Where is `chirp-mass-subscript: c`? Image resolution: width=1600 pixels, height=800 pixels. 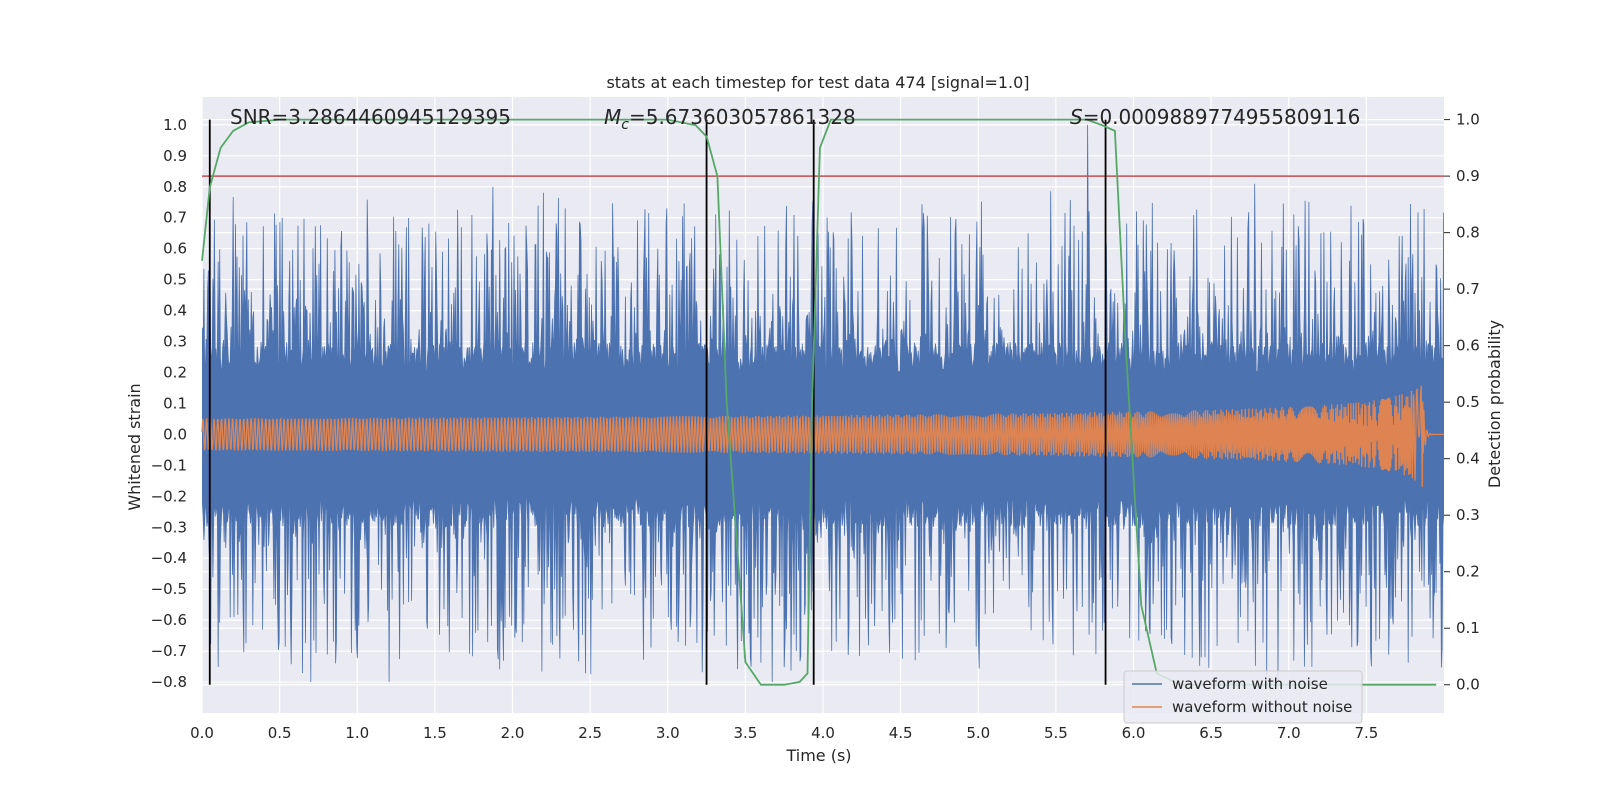
chirp-mass-subscript: c is located at coordinates (625, 125).